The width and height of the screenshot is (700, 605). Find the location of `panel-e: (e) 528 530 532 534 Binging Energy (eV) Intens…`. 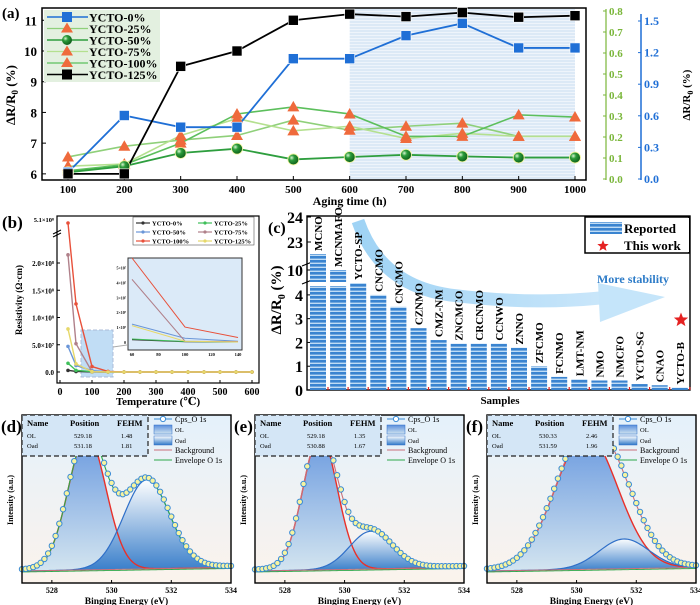

panel-e: (e) 528 530 532 534 Binging Energy (eV) Intens… is located at coordinates (352, 509).